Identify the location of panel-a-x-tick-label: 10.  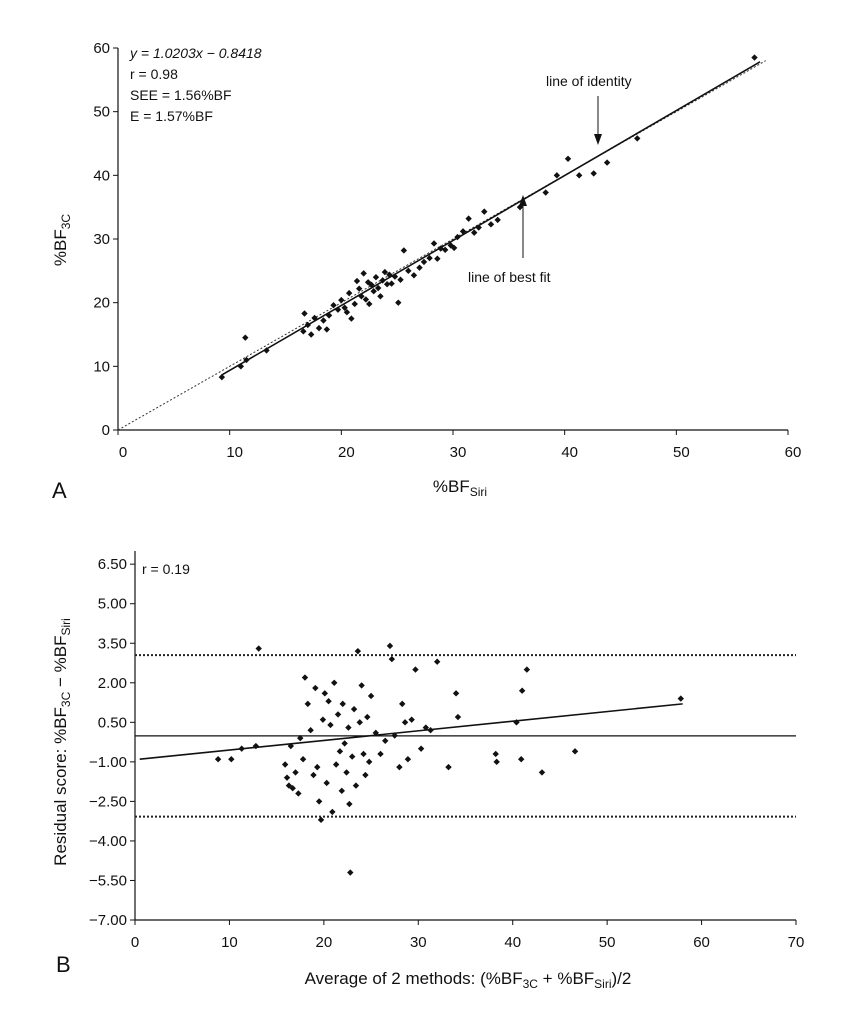
(234, 452).